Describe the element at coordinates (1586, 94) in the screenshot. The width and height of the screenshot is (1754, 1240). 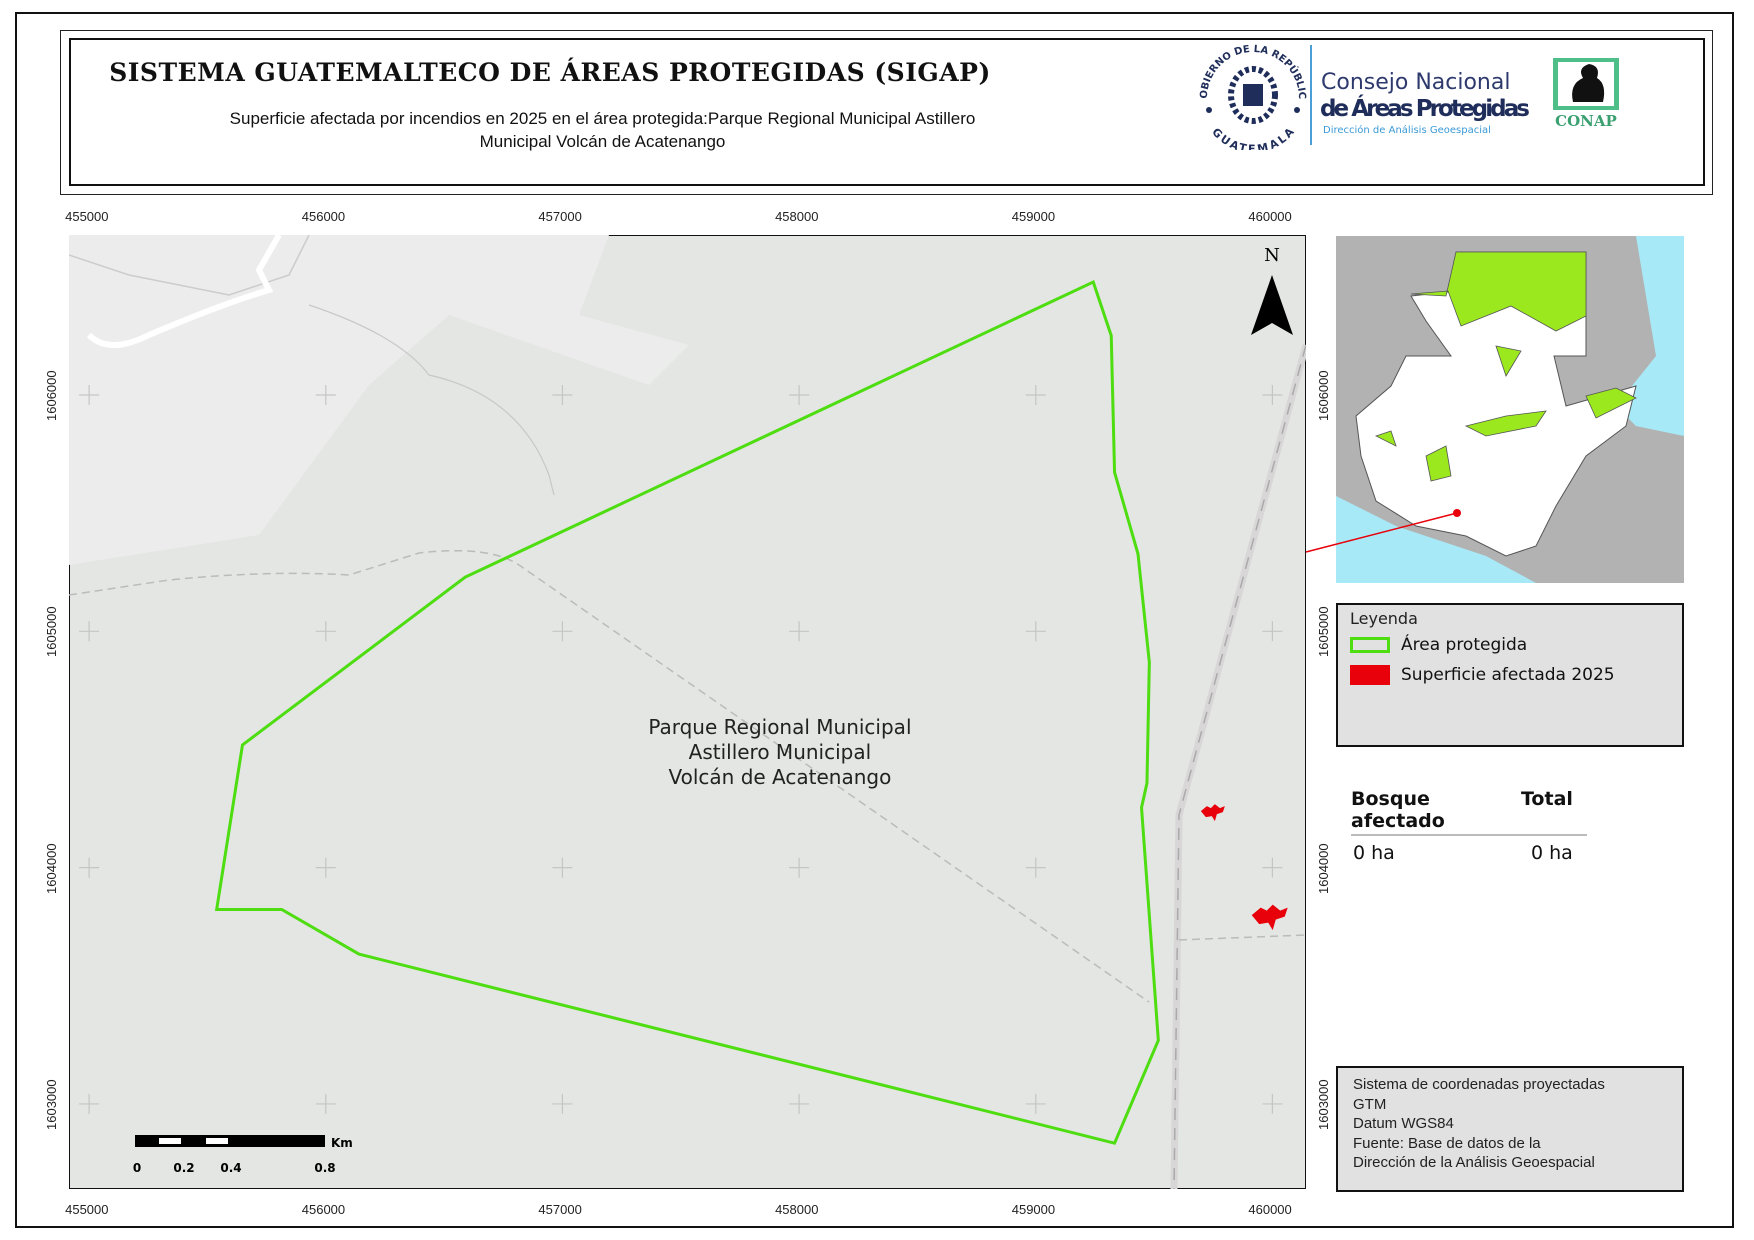
I see `conap-monkey-logo: CONAP` at that location.